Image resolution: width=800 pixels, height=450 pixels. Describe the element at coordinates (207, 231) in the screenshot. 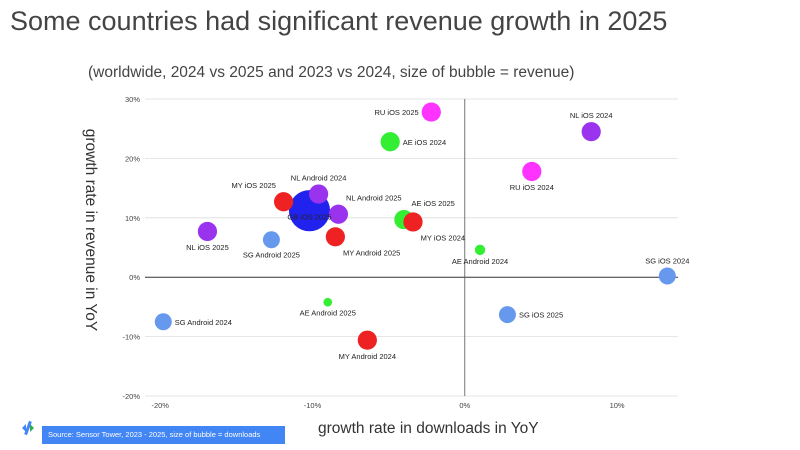

I see `bubble-nl-ios-2025` at that location.